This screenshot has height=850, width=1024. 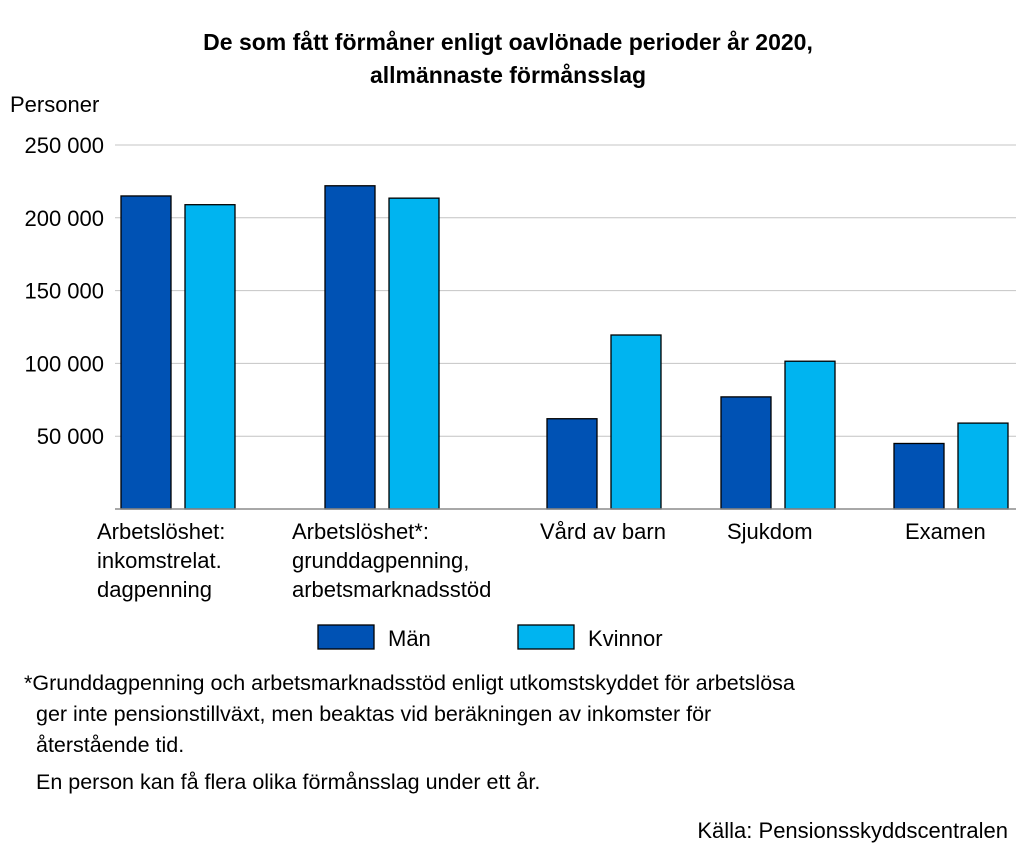 What do you see at coordinates (64, 363) in the screenshot?
I see `y-tick-label: 100 000` at bounding box center [64, 363].